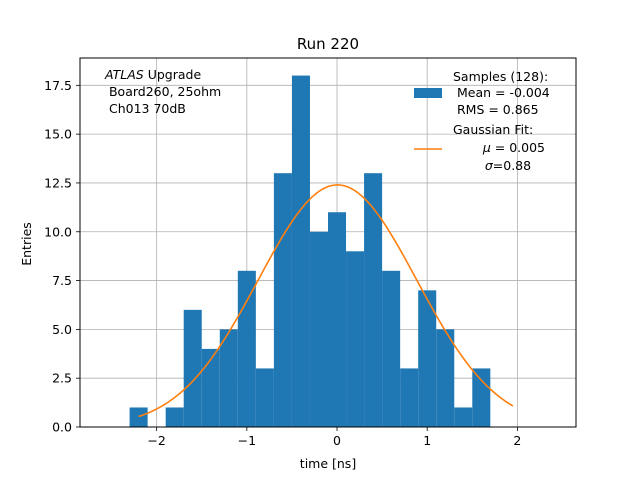  Describe the element at coordinates (58, 182) in the screenshot. I see `y-tick-label: 12.5` at that location.